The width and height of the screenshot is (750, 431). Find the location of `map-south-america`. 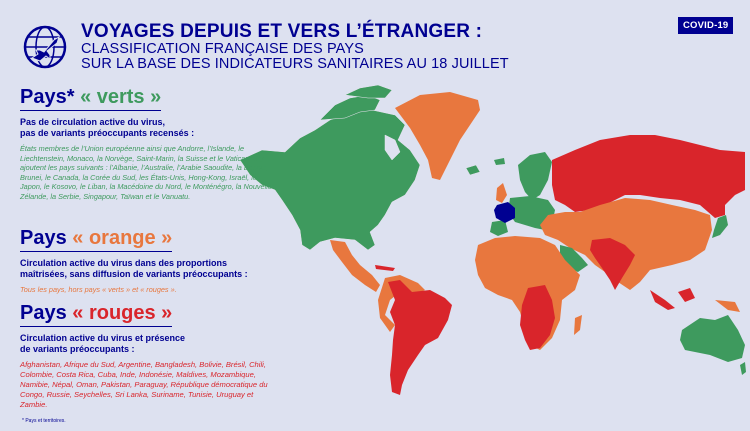

map-south-america is located at coordinates (415, 335).